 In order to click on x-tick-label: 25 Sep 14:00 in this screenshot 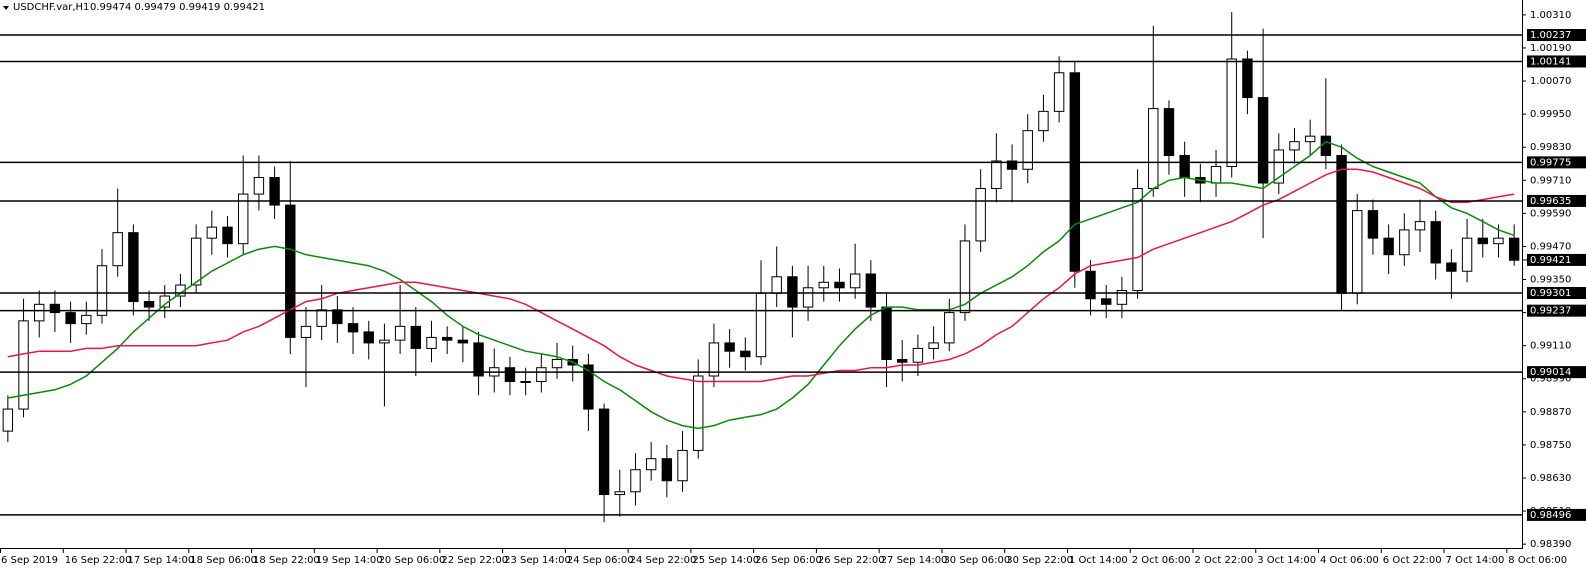, I will do `click(725, 560)`.